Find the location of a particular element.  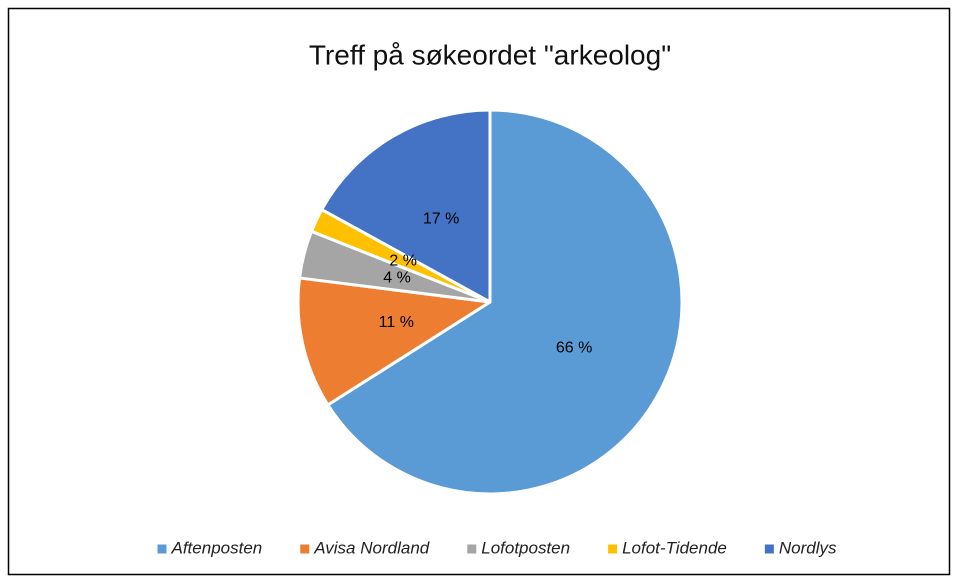

data-label: 17 % is located at coordinates (441, 219).